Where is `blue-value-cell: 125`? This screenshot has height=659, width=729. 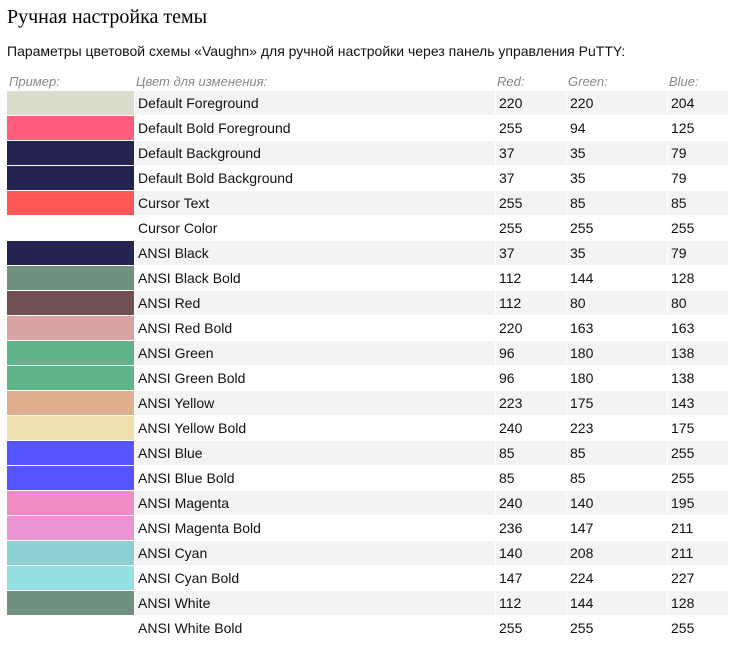
blue-value-cell: 125 is located at coordinates (697, 128).